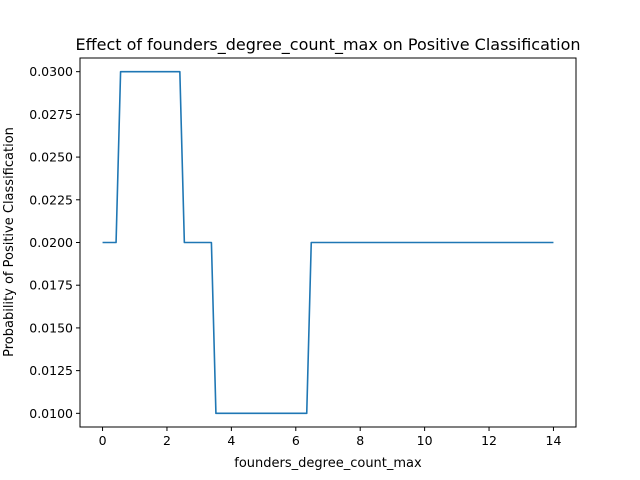  What do you see at coordinates (9, 242) in the screenshot?
I see `y-axis-label: Probability of Positive Classification` at bounding box center [9, 242].